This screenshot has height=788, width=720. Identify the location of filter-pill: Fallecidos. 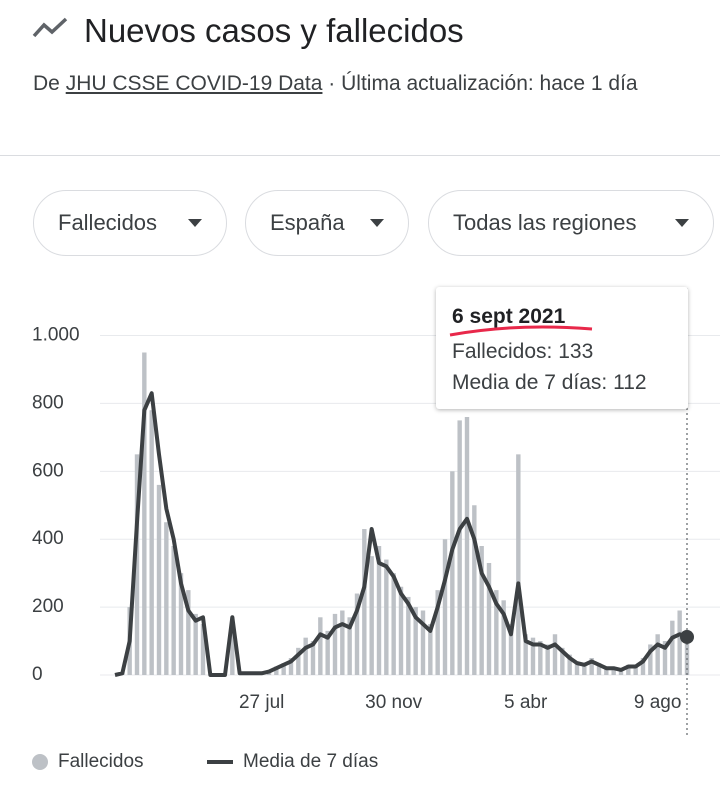
(130, 223).